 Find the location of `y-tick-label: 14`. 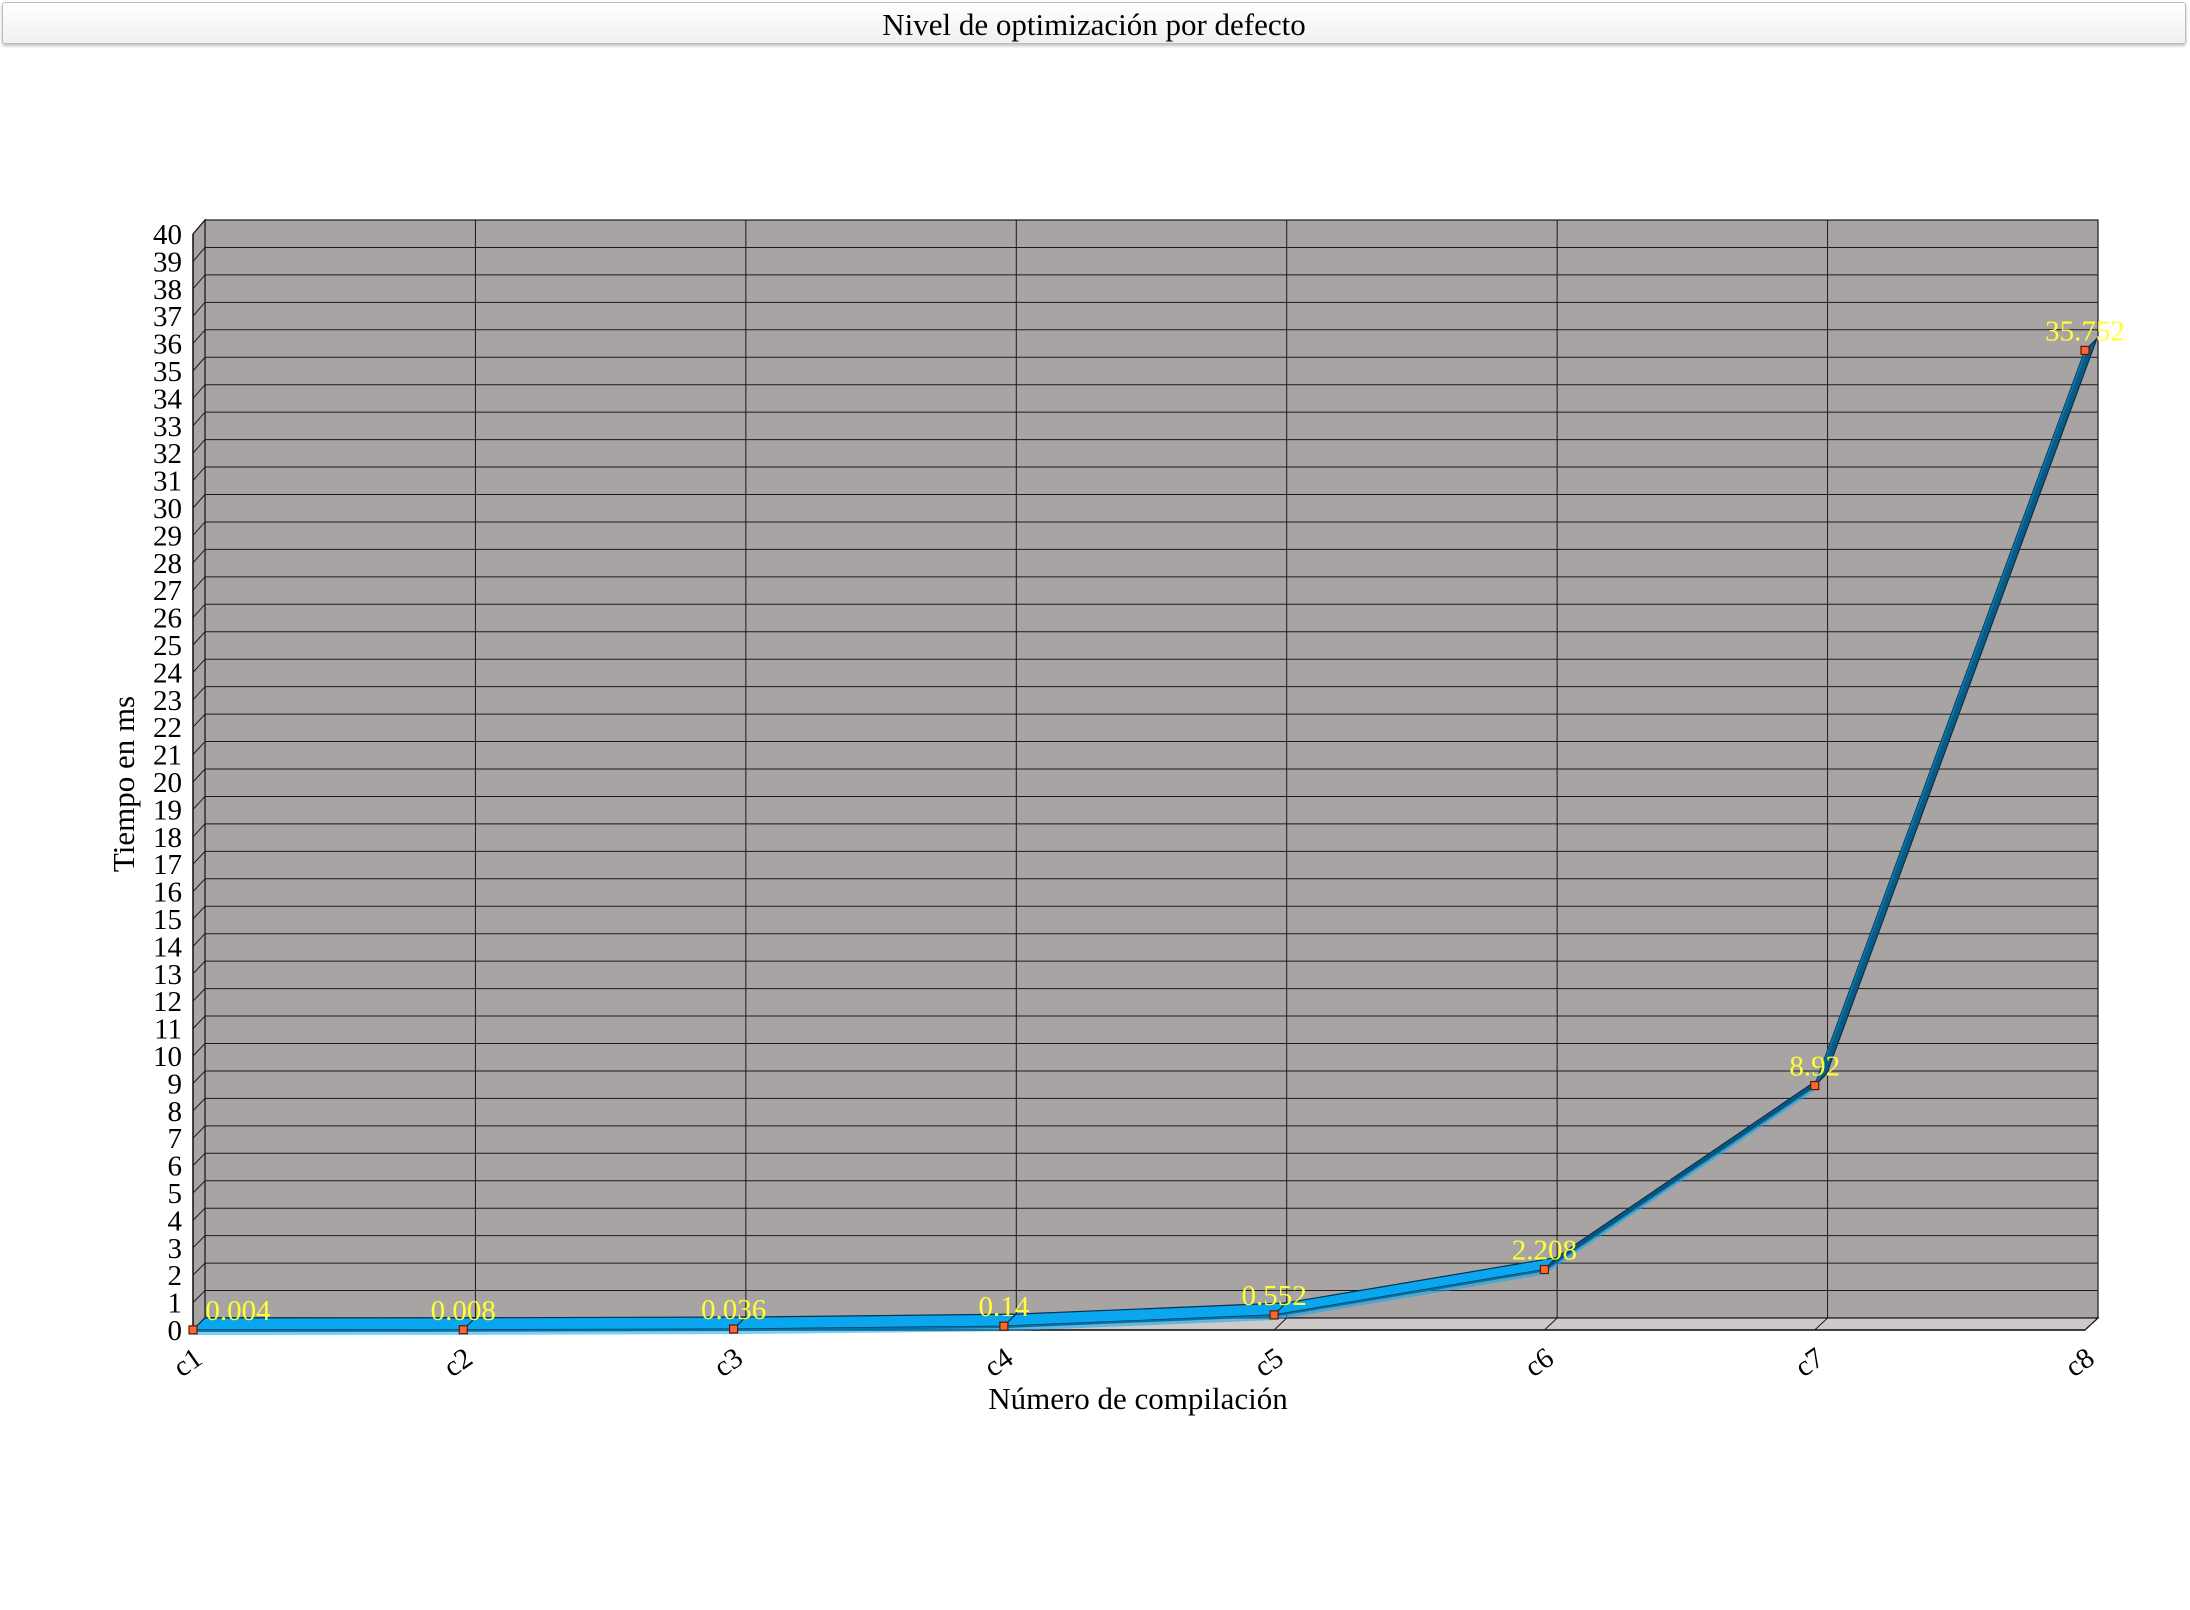

y-tick-label: 14 is located at coordinates (168, 947).